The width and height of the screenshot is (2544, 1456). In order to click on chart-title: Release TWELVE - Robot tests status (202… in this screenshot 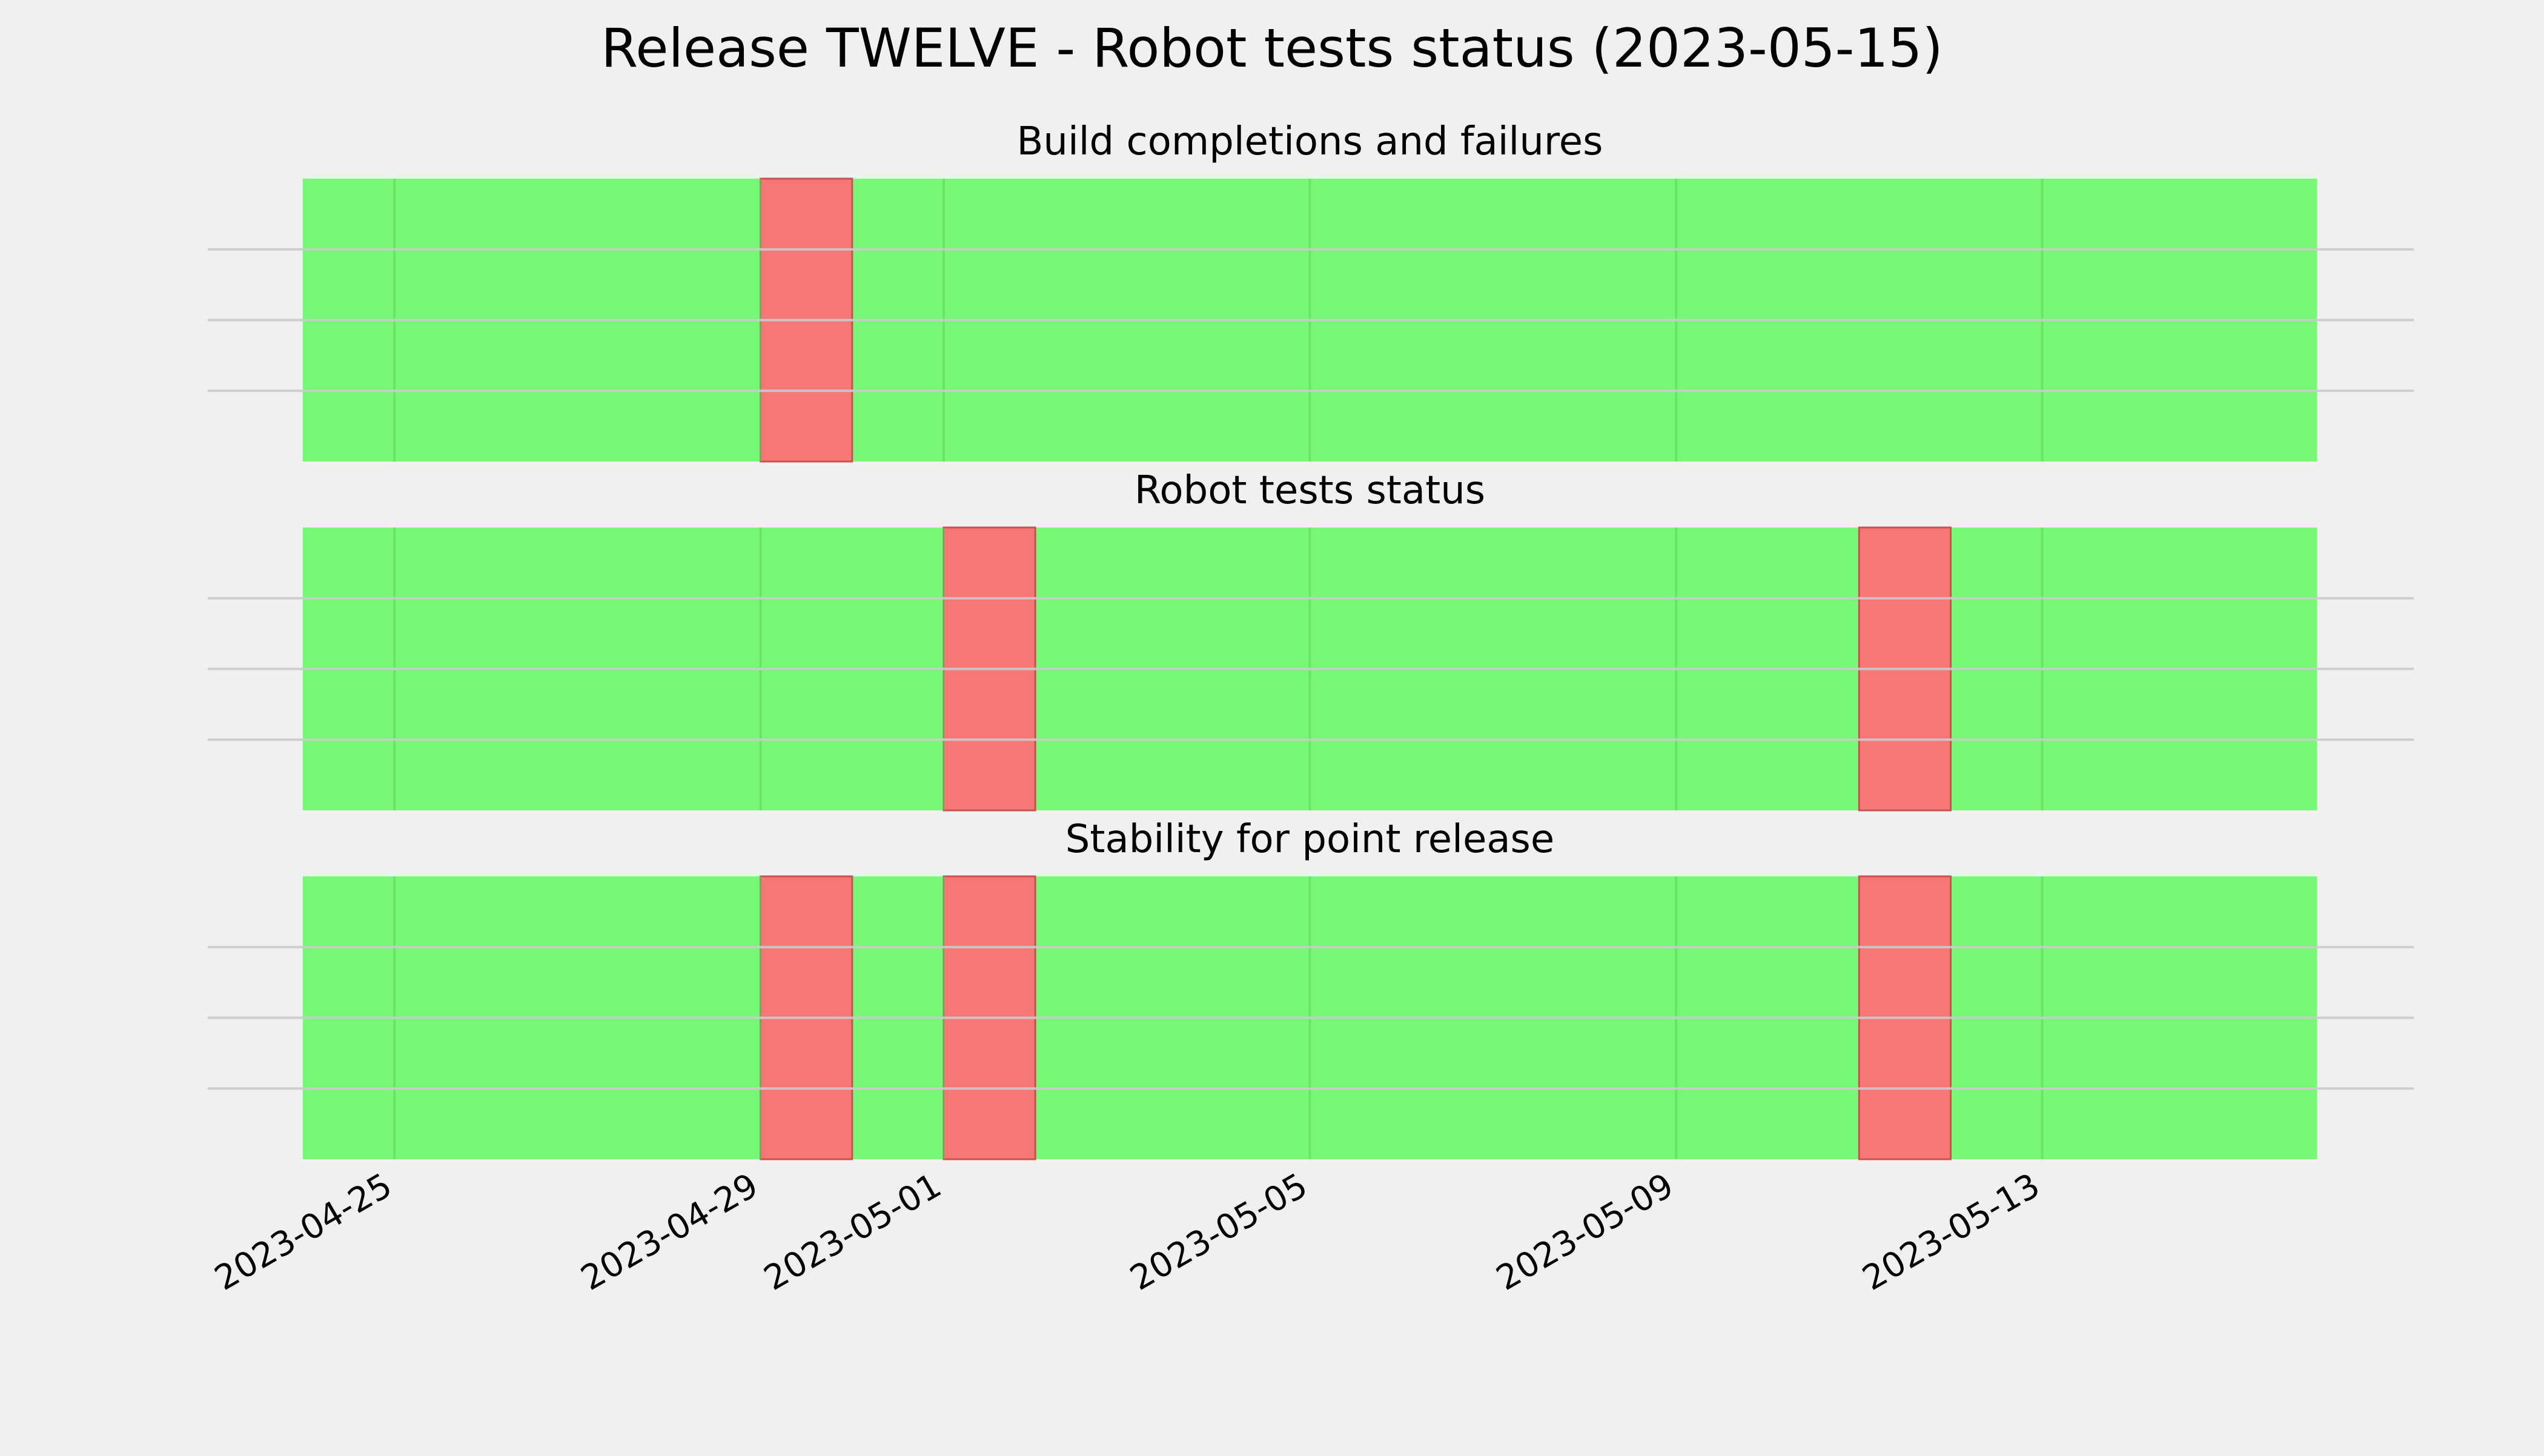, I will do `click(1272, 48)`.